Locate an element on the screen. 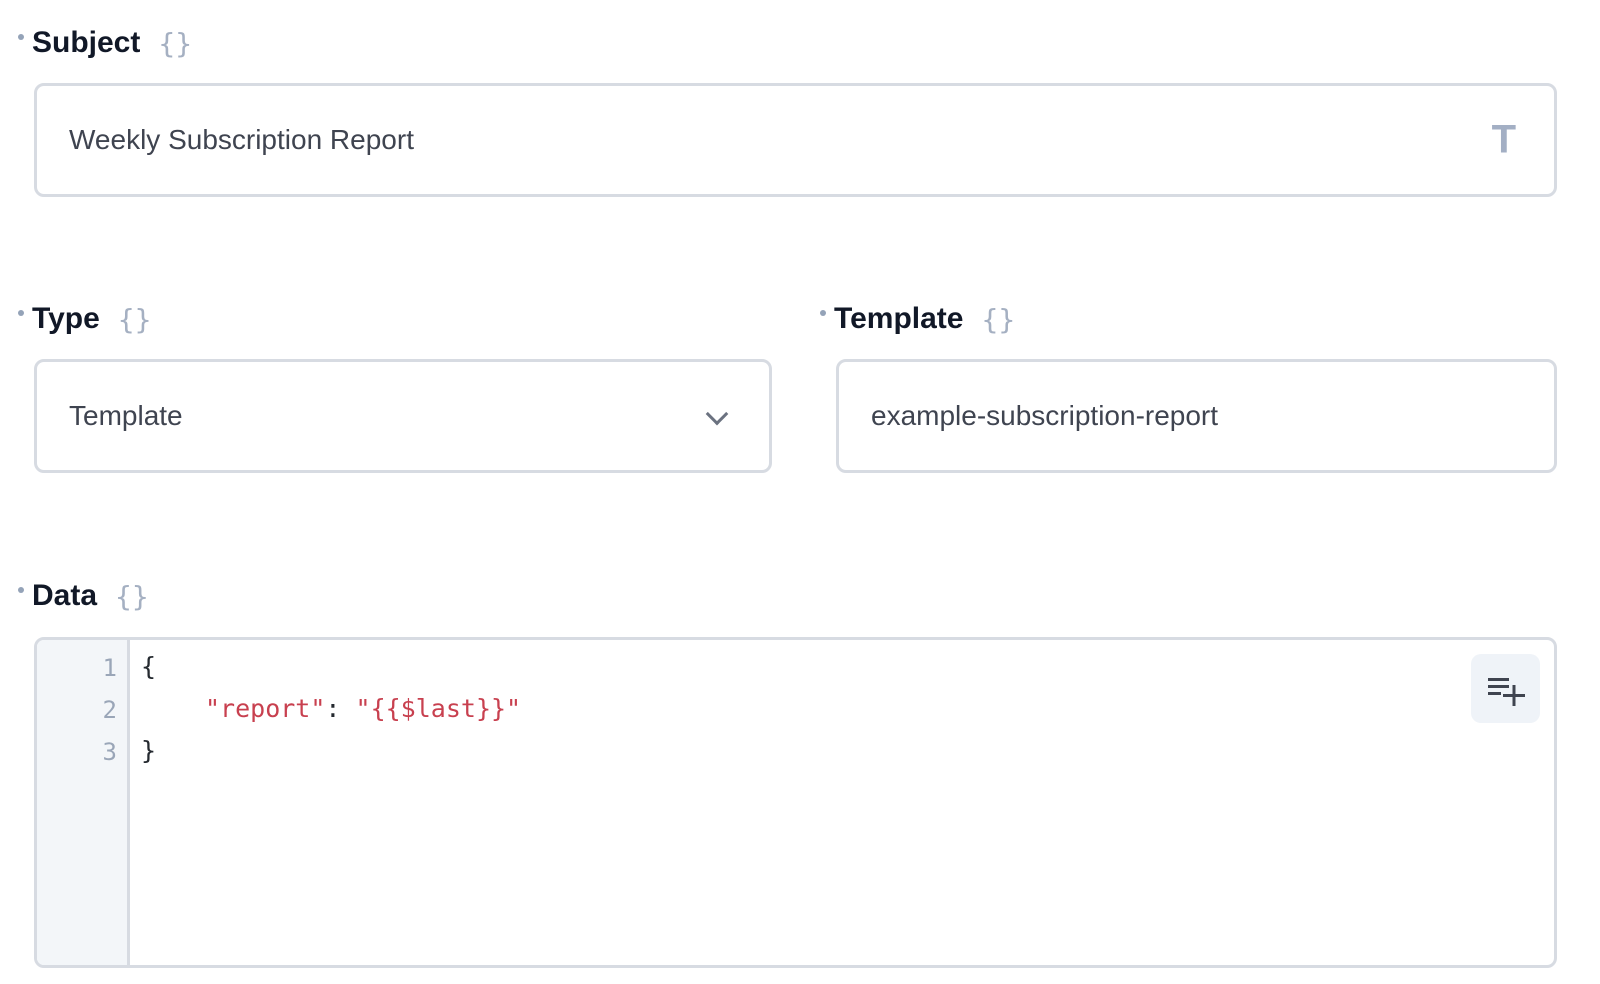  chevron-down-icon is located at coordinates (717, 414).